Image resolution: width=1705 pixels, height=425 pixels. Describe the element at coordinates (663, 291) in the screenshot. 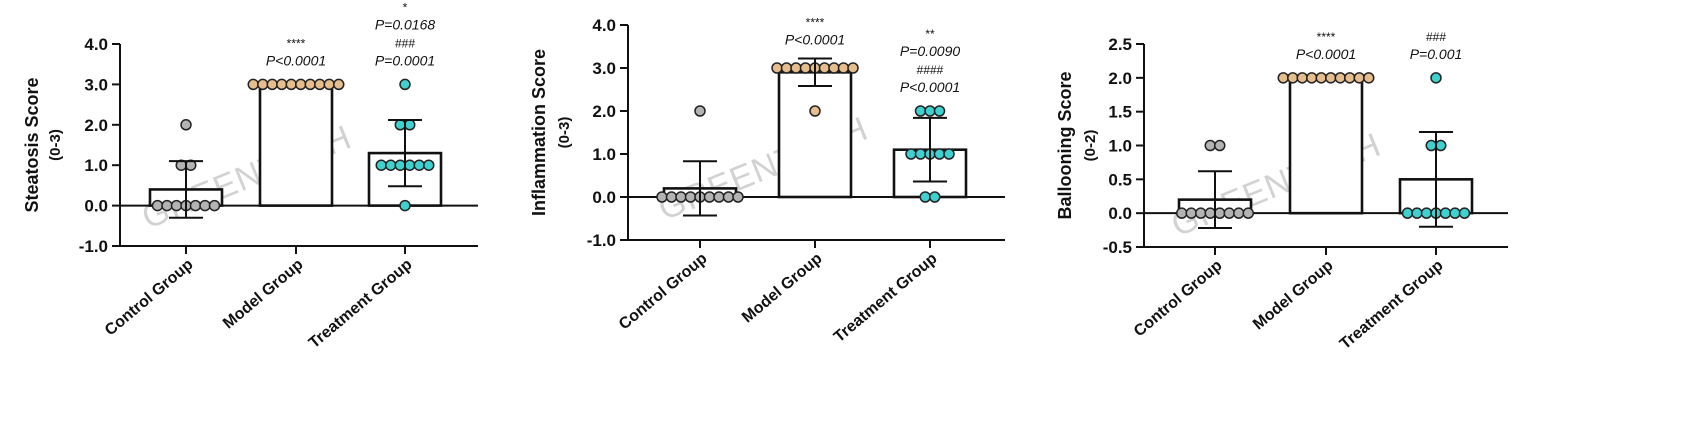

I see `category-label: Control Group` at that location.